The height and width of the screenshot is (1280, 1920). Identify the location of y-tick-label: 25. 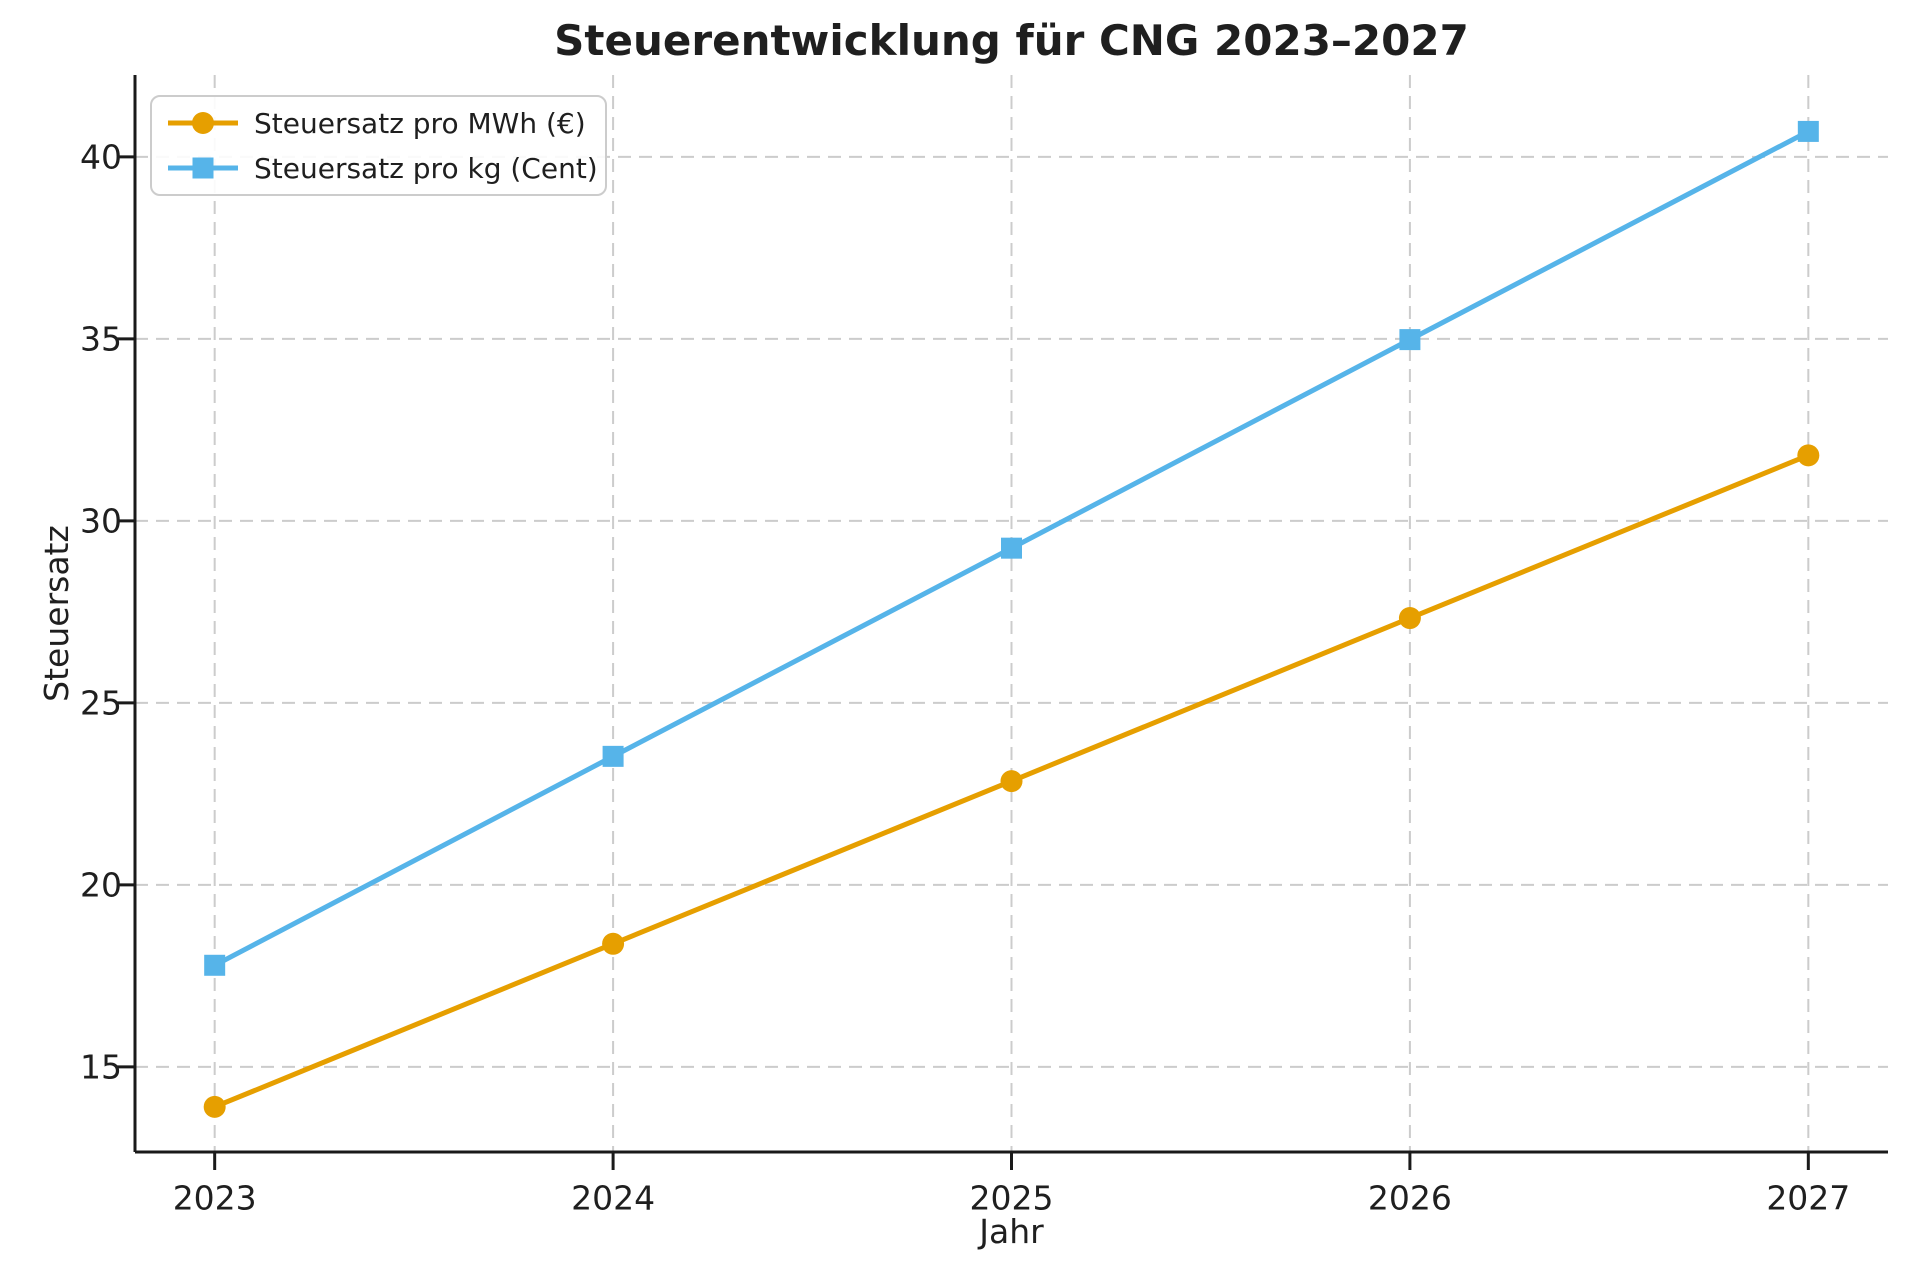
(101, 702).